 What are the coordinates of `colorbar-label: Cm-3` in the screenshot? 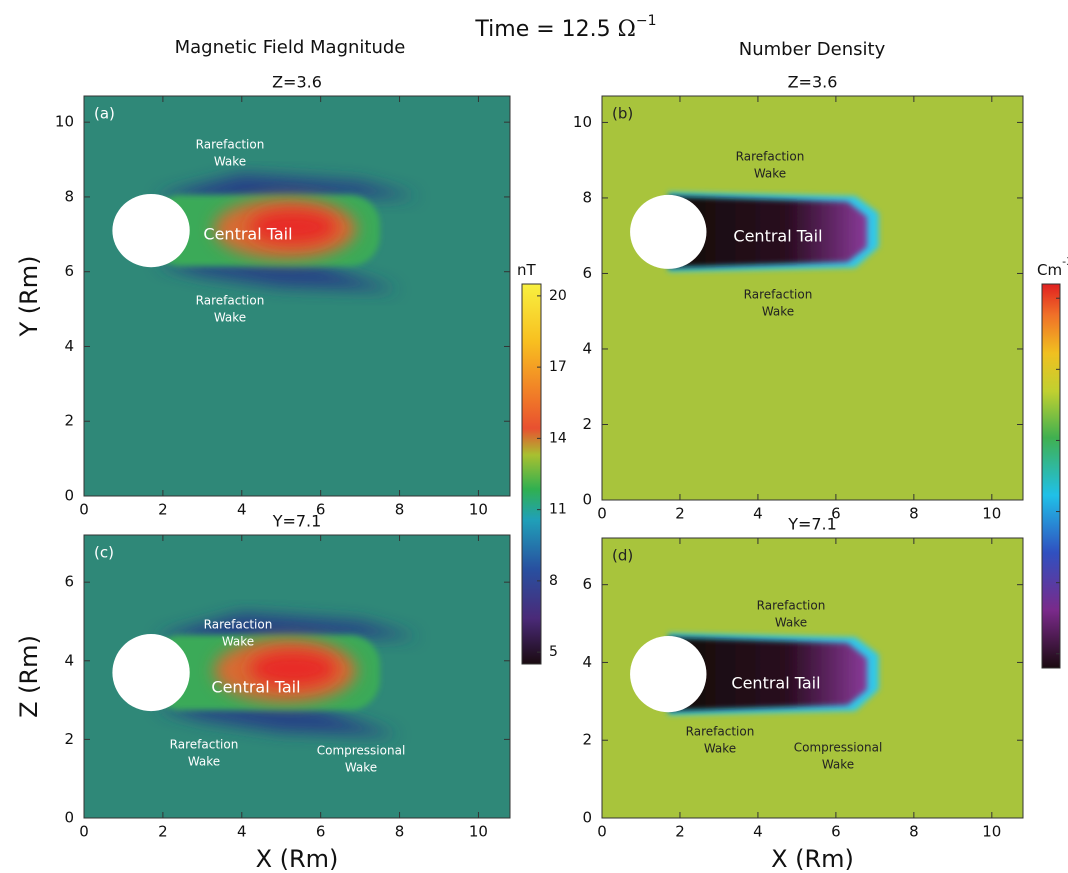 It's located at (1052, 267).